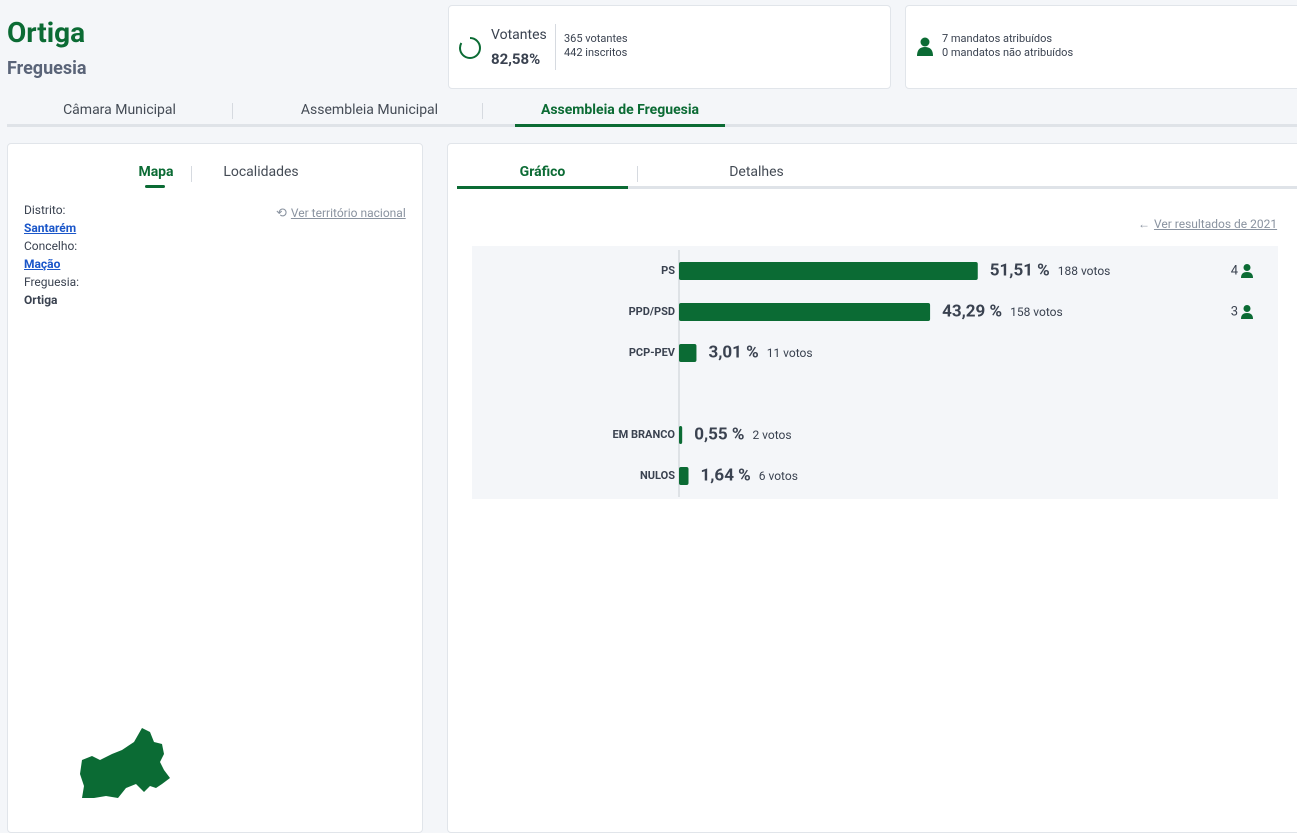  What do you see at coordinates (1144, 224) in the screenshot?
I see `arrow-icon: ←` at bounding box center [1144, 224].